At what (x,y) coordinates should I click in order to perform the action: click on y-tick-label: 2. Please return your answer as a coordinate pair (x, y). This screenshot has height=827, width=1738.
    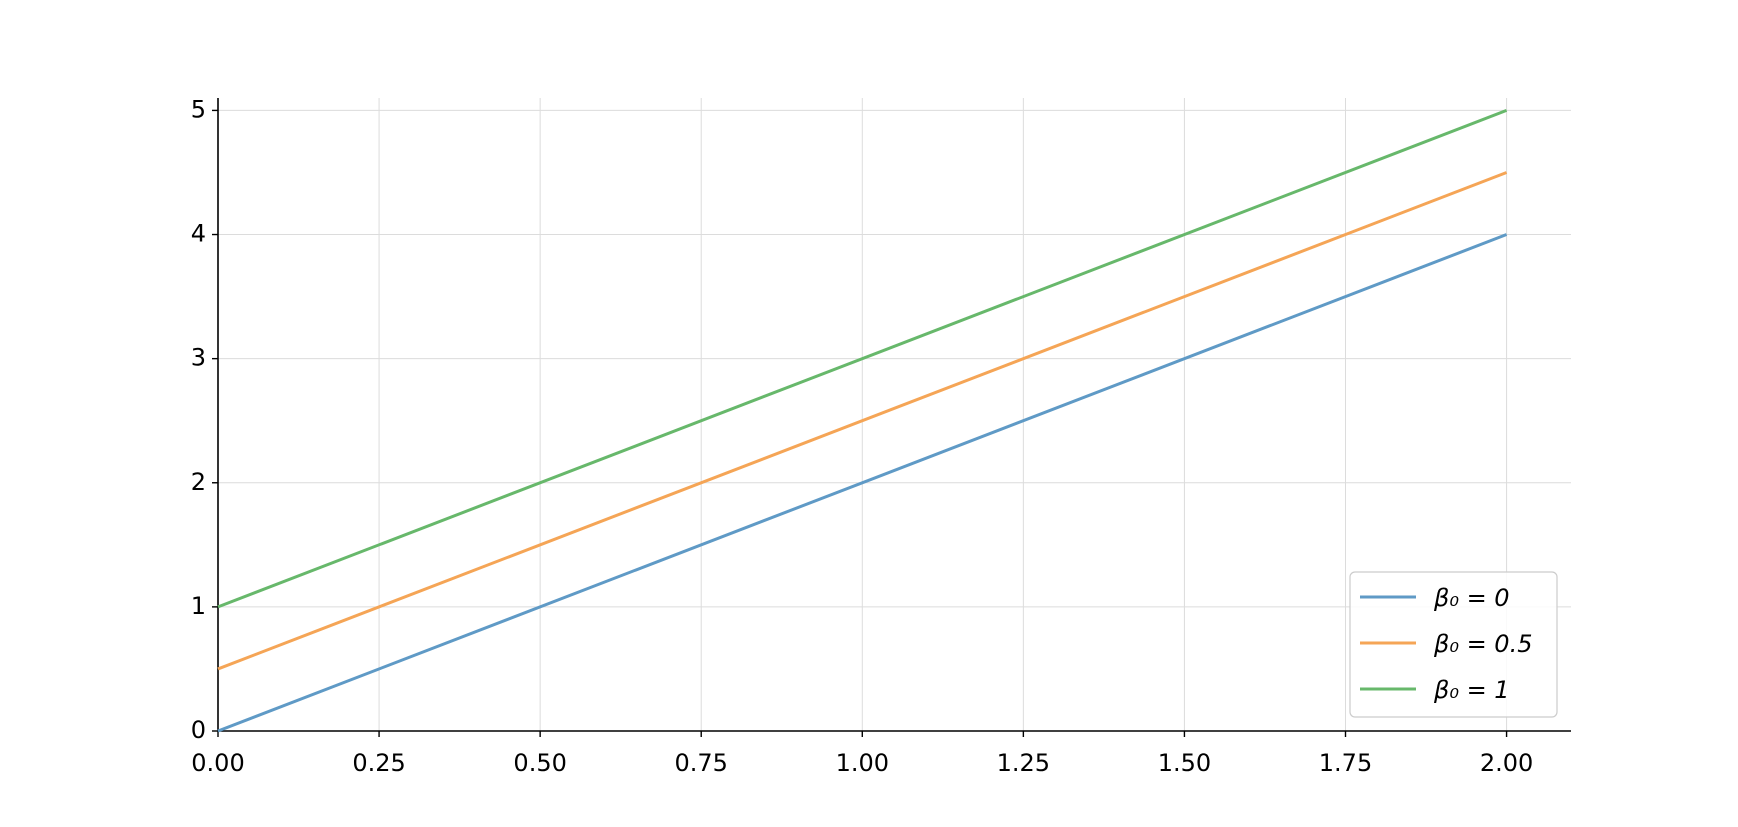
    Looking at the image, I should click on (198, 482).